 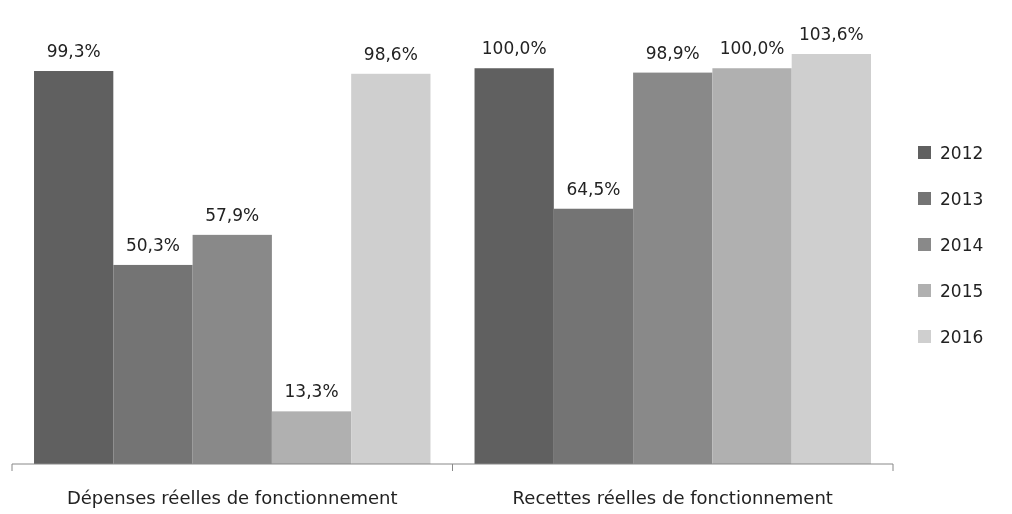 What do you see at coordinates (831, 34) in the screenshot?
I see `data-label: 103,6%` at bounding box center [831, 34].